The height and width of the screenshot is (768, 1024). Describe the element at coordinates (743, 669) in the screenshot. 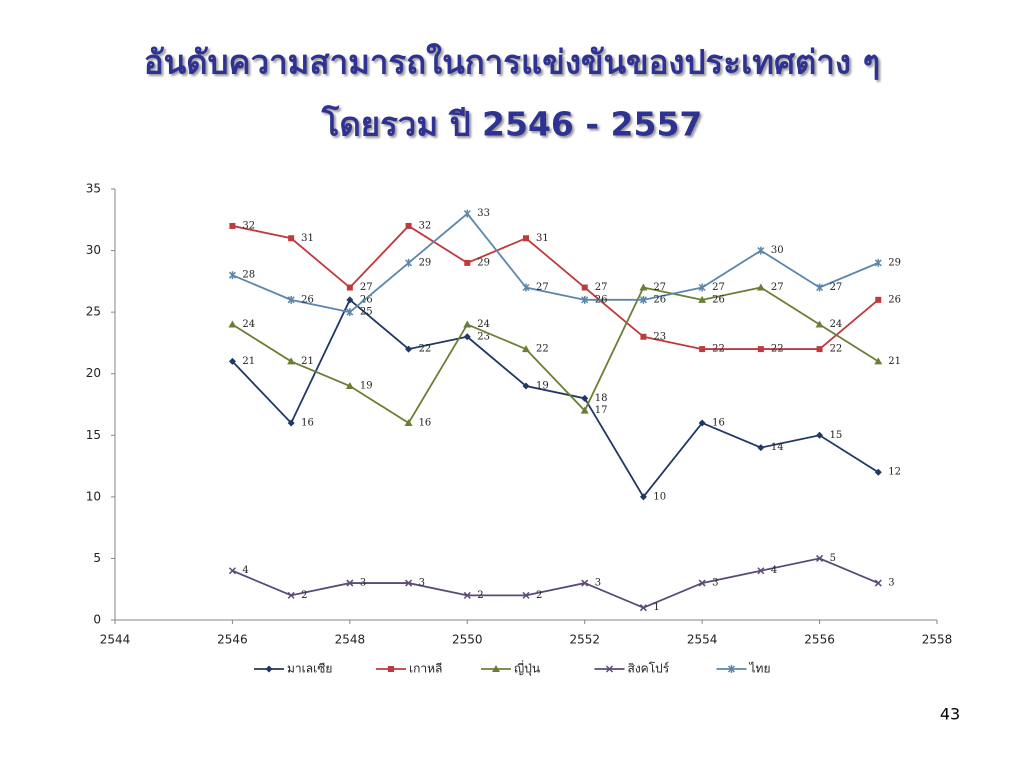

I see `legend-item: ไทย` at that location.